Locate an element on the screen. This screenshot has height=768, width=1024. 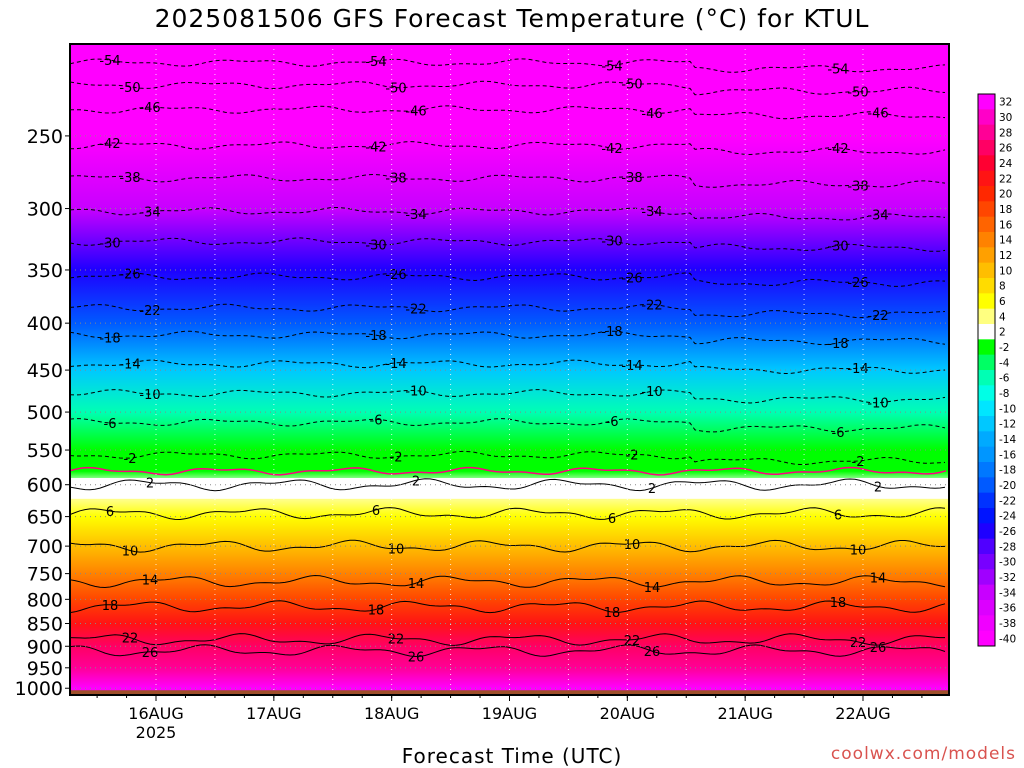
colorbar-label: -40 is located at coordinates (1007, 639).